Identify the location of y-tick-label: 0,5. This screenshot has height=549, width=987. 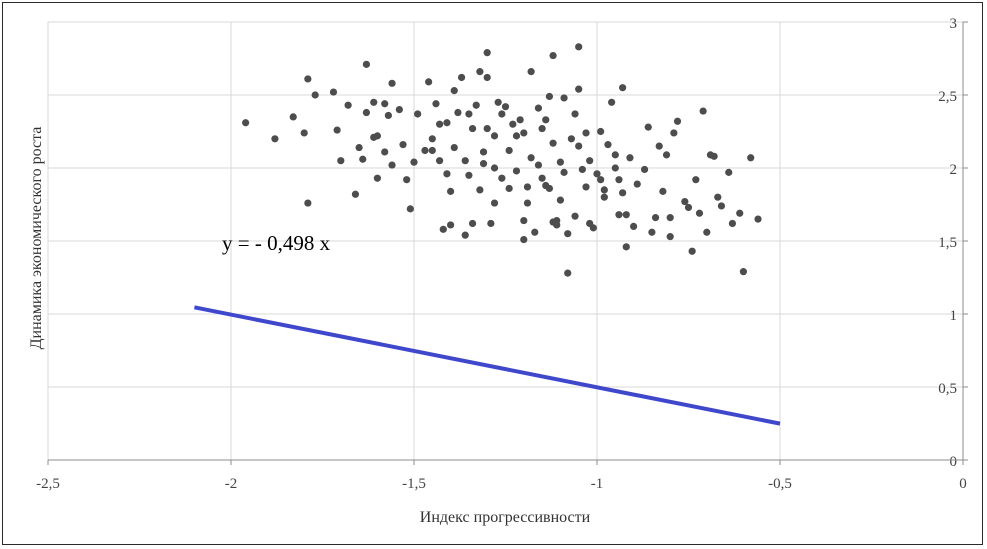
(947, 389).